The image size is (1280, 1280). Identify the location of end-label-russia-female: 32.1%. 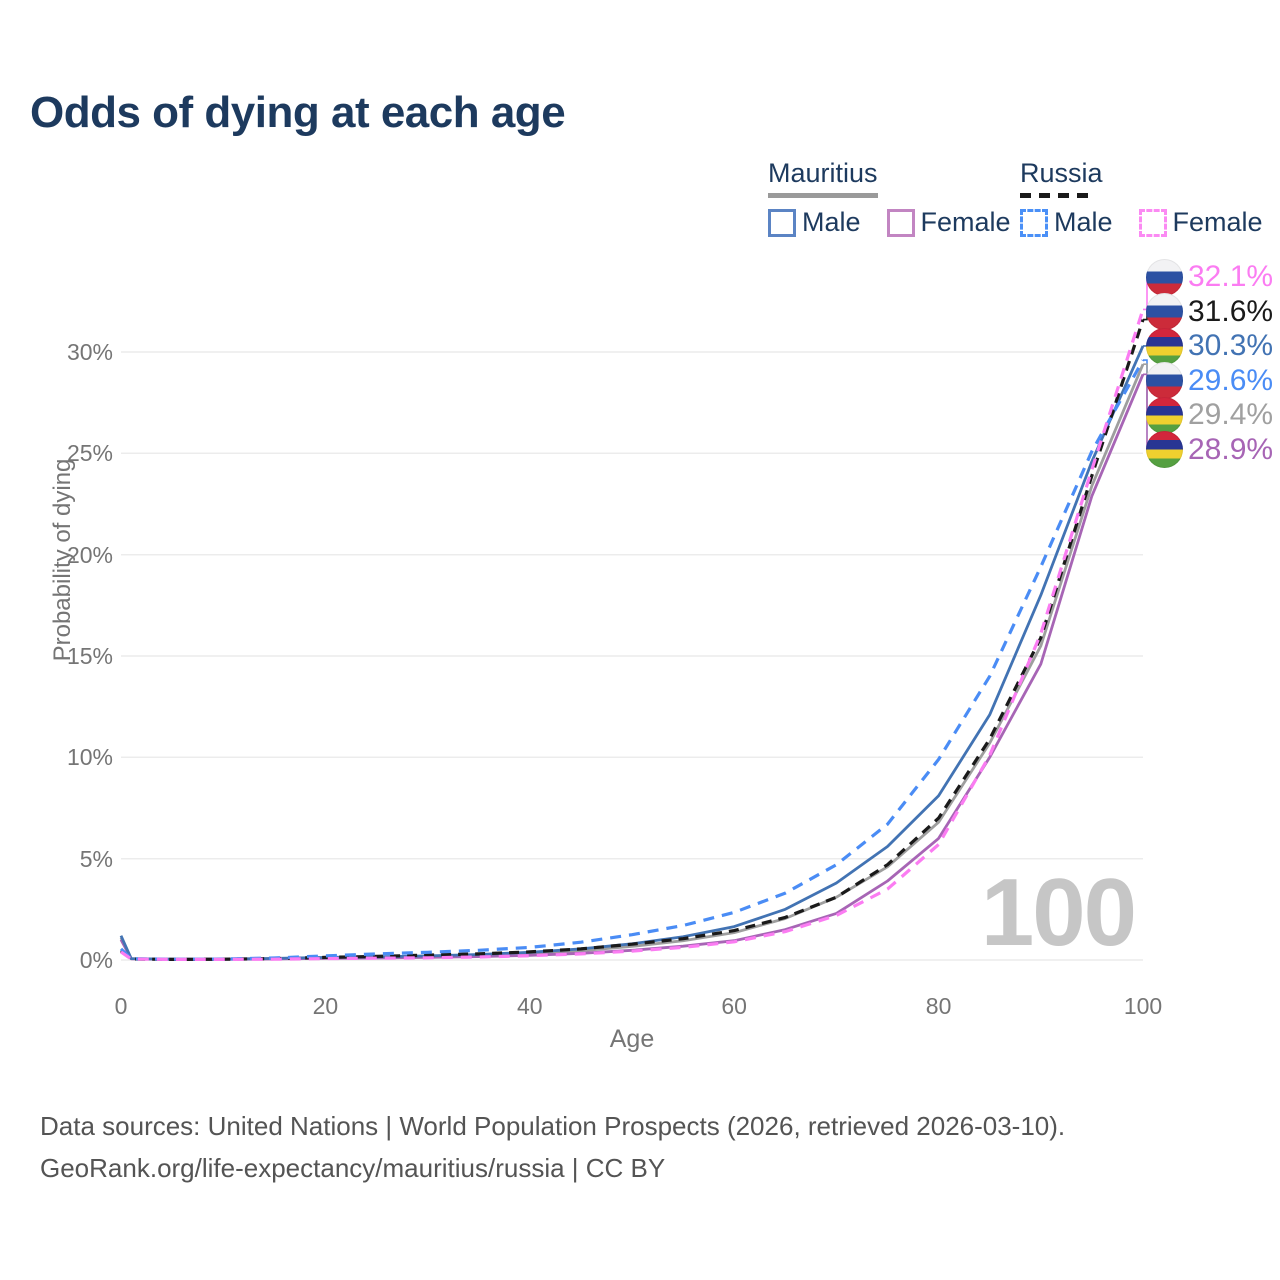
(1209, 277).